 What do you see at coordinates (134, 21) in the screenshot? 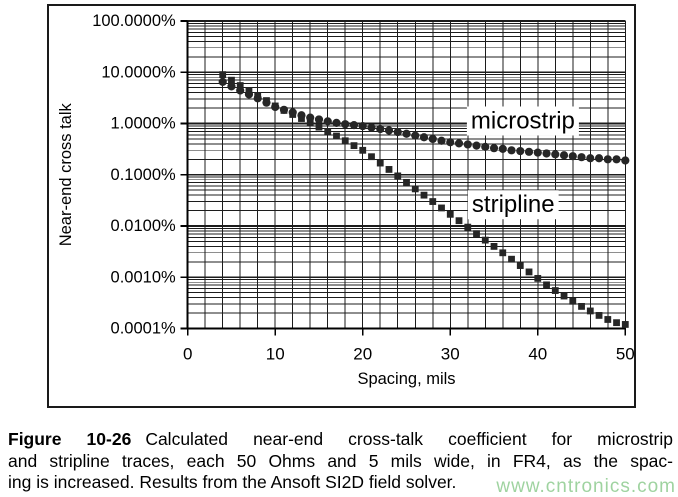
I see `y-tick-label: 100.0000%` at bounding box center [134, 21].